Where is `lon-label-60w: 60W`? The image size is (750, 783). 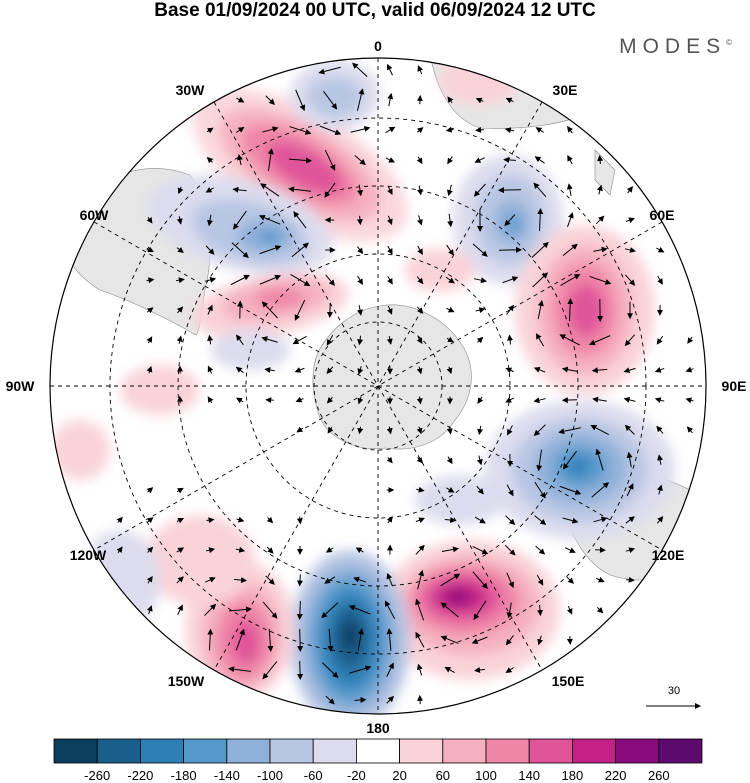 lon-label-60w: 60W is located at coordinates (95, 215).